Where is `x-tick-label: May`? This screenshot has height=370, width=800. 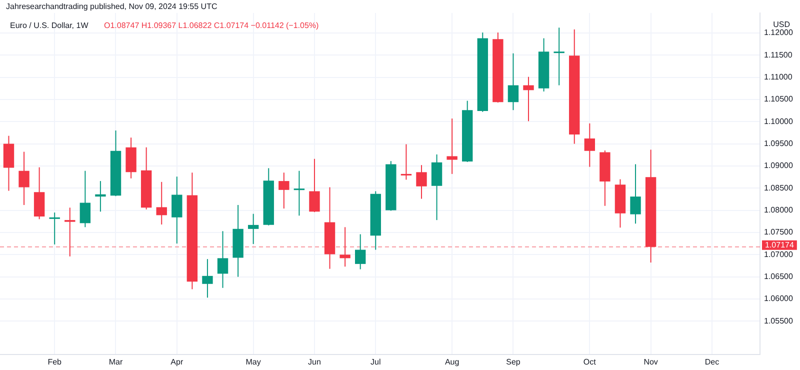
x-tick-label: May is located at coordinates (253, 361).